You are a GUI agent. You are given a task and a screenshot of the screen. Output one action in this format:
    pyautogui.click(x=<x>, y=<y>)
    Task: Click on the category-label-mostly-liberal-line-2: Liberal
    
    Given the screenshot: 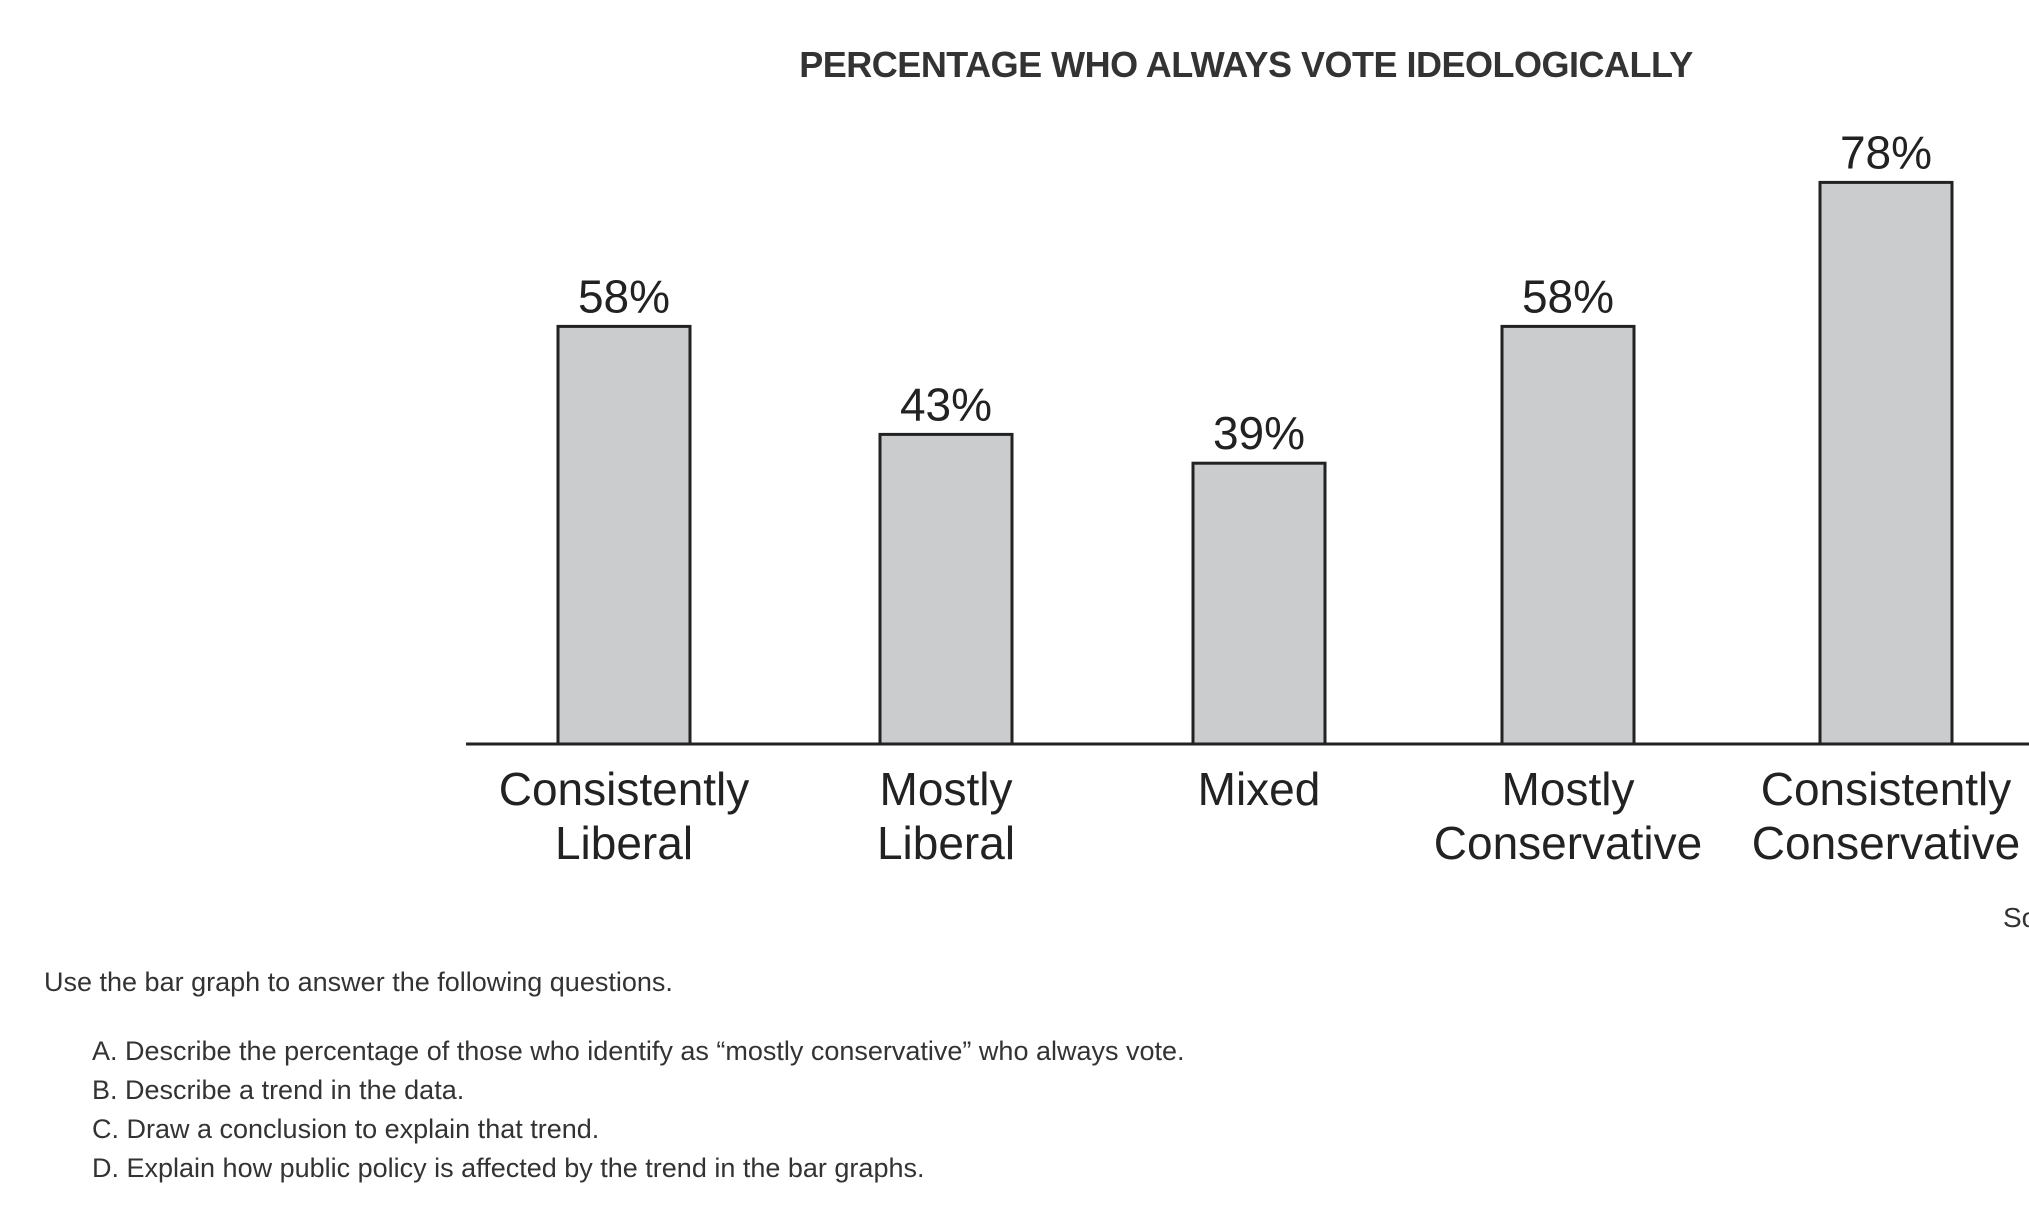 What is the action you would take?
    pyautogui.click(x=946, y=843)
    